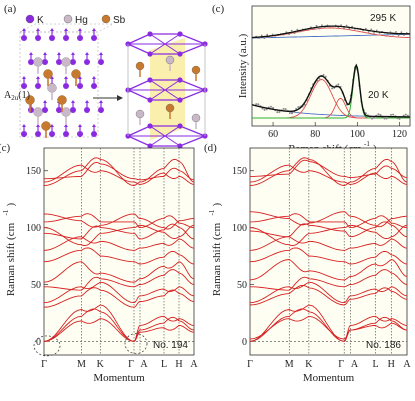 The height and width of the screenshot is (401, 415). I want to click on legend-label-hg: Hg, so click(81, 20).